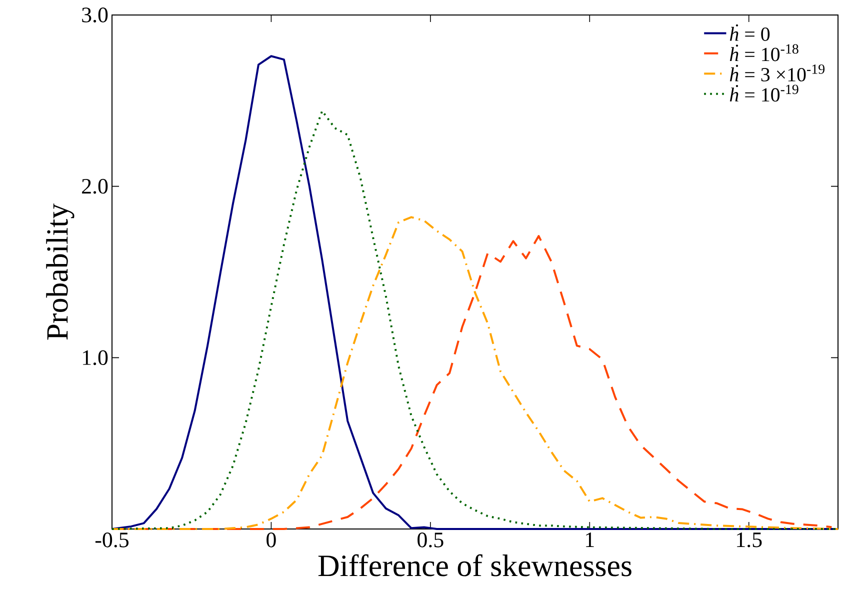  I want to click on y-tick-label: 1.0, so click(95, 358).